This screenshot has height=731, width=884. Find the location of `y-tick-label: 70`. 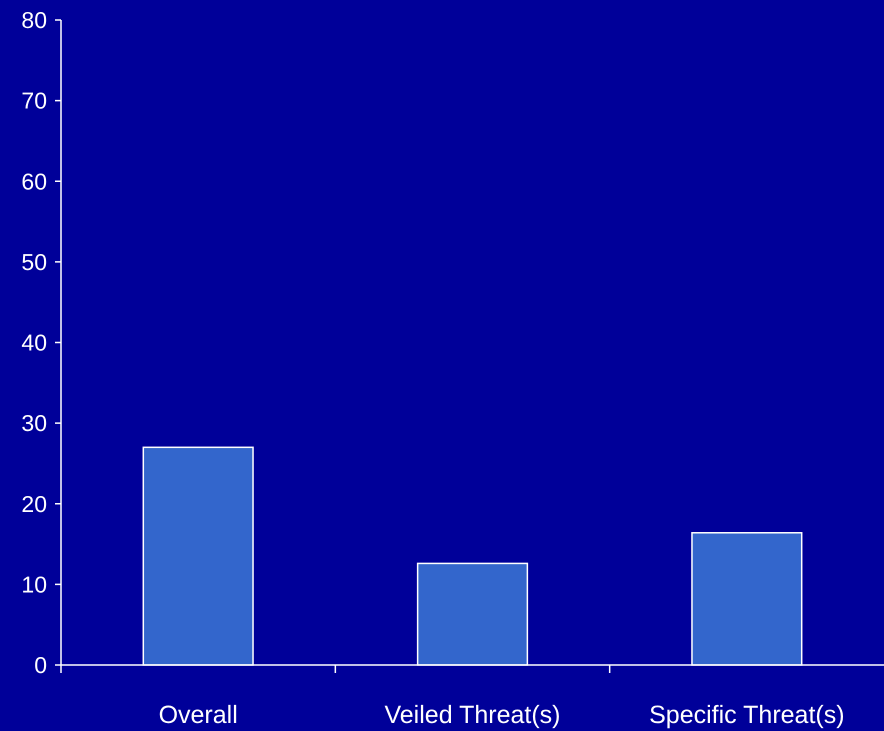

y-tick-label: 70 is located at coordinates (34, 101).